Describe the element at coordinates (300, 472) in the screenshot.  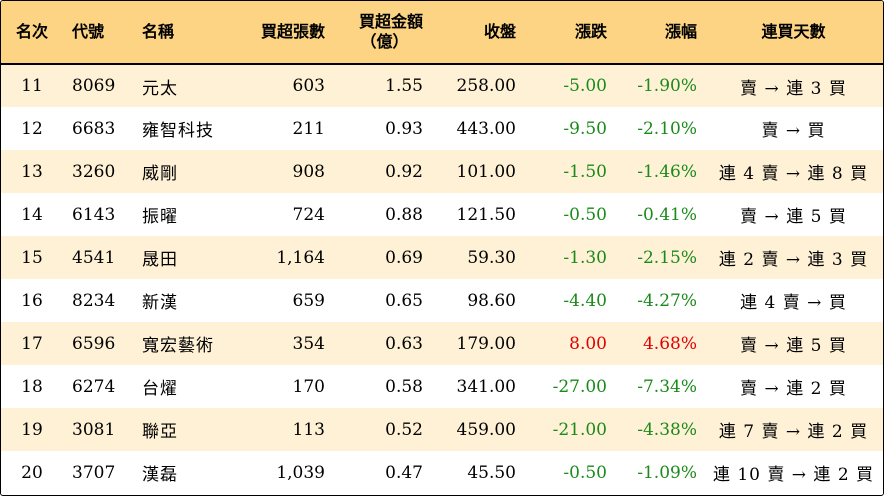
I see `cell-net-buy-lots: 1,039` at that location.